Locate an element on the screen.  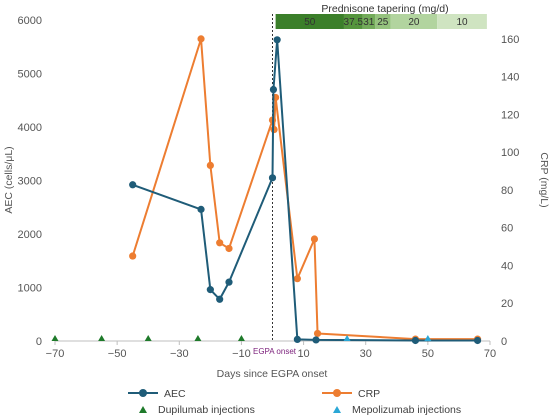
right-axis-ticks: 0 20 40 60 80 100 120 140 160 is located at coordinates (510, 191).